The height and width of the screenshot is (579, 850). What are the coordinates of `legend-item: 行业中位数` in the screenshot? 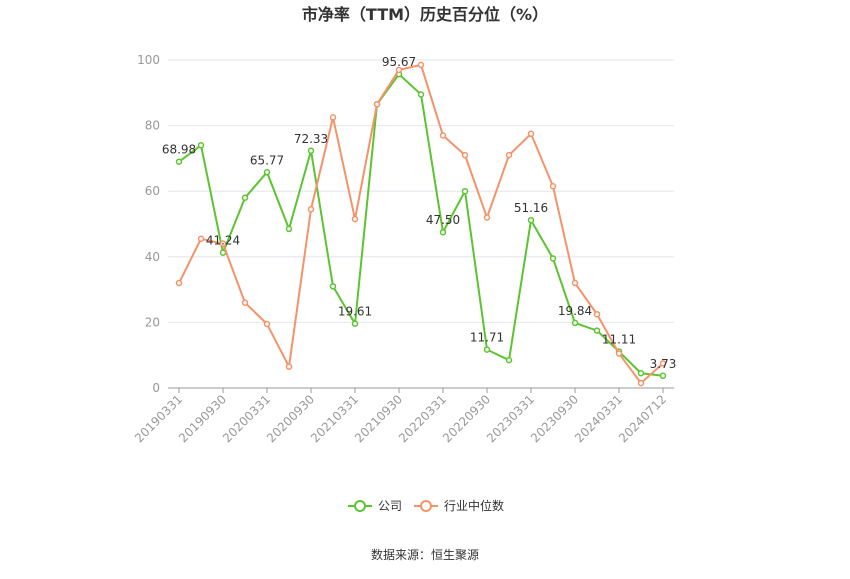 It's located at (459, 505).